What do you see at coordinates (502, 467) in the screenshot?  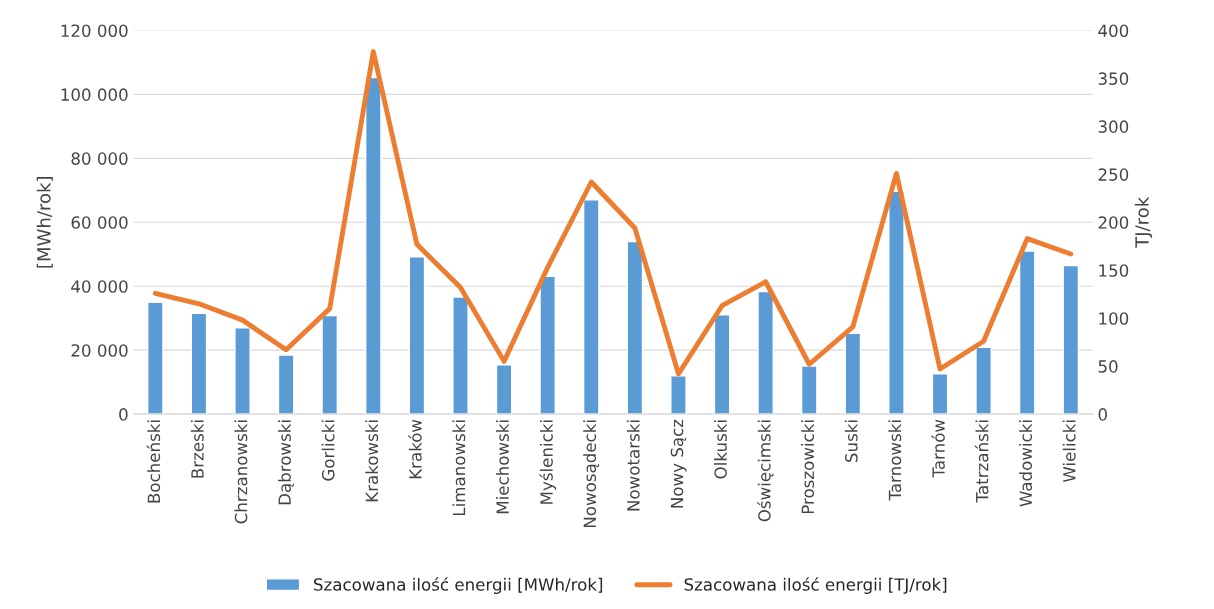 I see `x-tick-label: Miechowski` at bounding box center [502, 467].